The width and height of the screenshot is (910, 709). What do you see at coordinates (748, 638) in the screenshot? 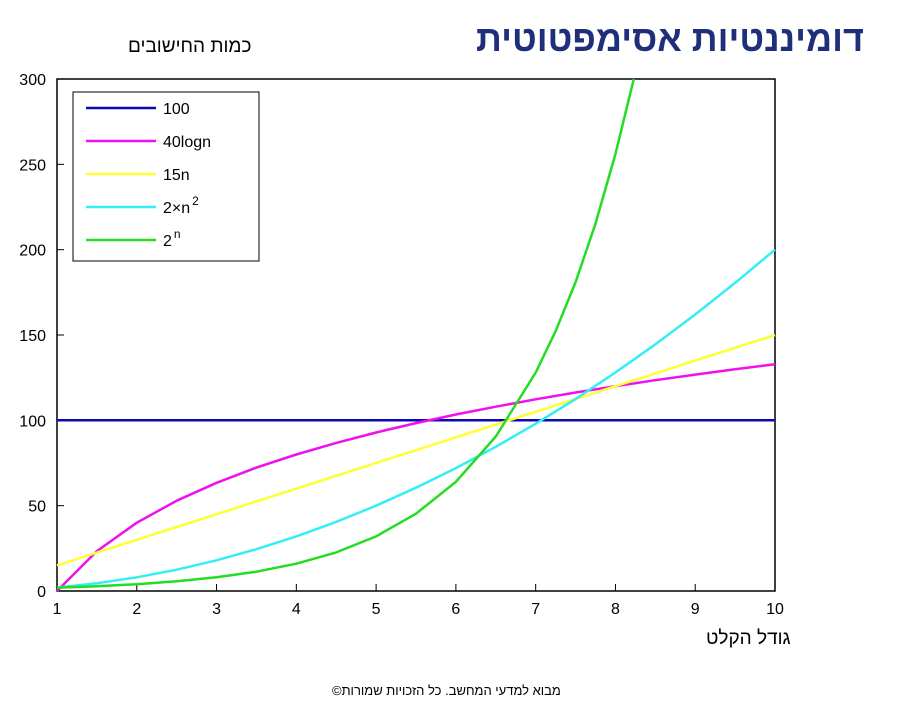
I see `x-axis-label: גודל הקלט` at bounding box center [748, 638].